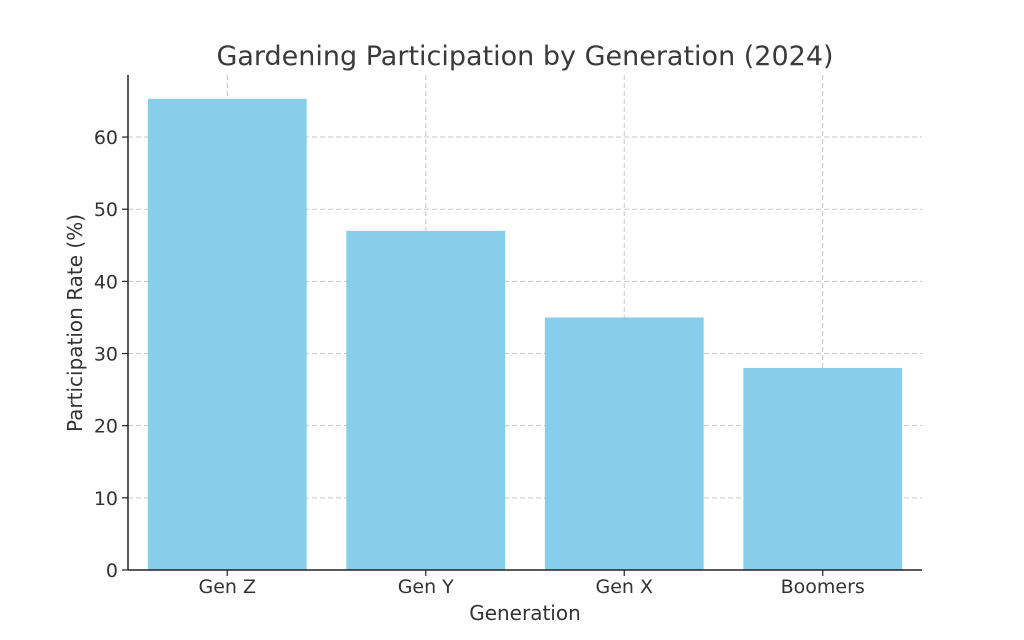 This screenshot has width=1024, height=640. What do you see at coordinates (106, 282) in the screenshot?
I see `y-tick-label: 40` at bounding box center [106, 282].